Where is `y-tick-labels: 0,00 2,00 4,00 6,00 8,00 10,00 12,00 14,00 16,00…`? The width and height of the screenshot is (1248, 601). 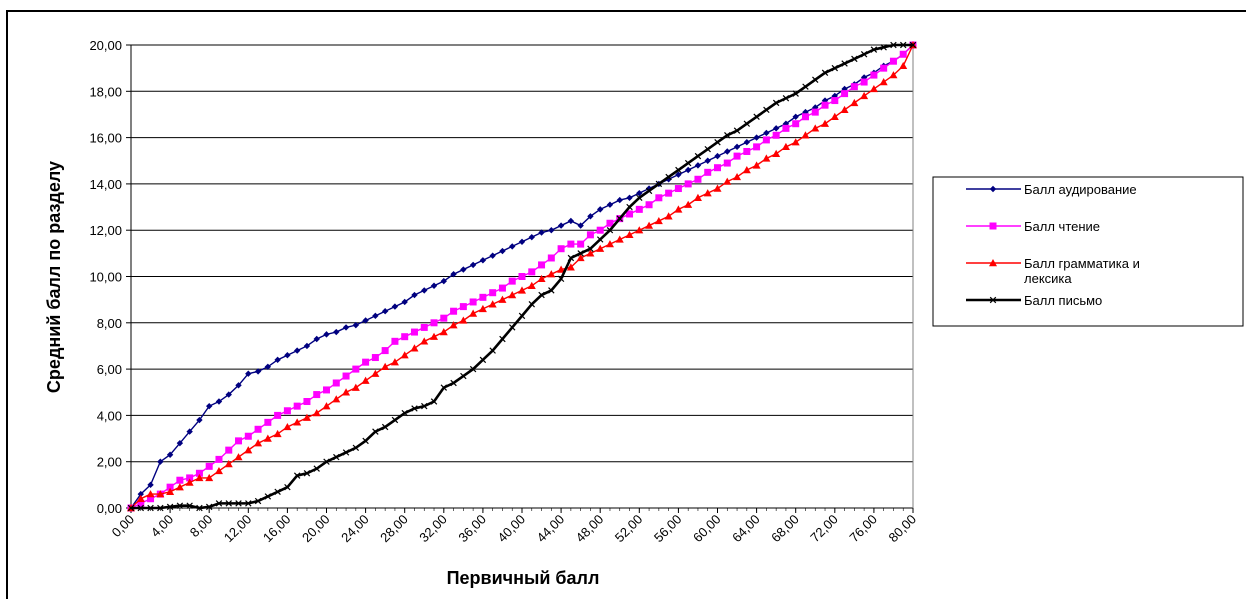 y-tick-labels: 0,00 2,00 4,00 6,00 8,00 10,00 12,00 14,00 16,00… is located at coordinates (105, 277).